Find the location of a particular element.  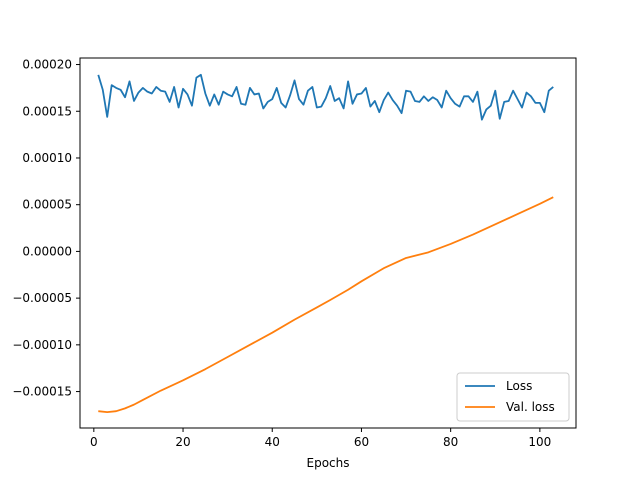

legend-box is located at coordinates (513, 397).